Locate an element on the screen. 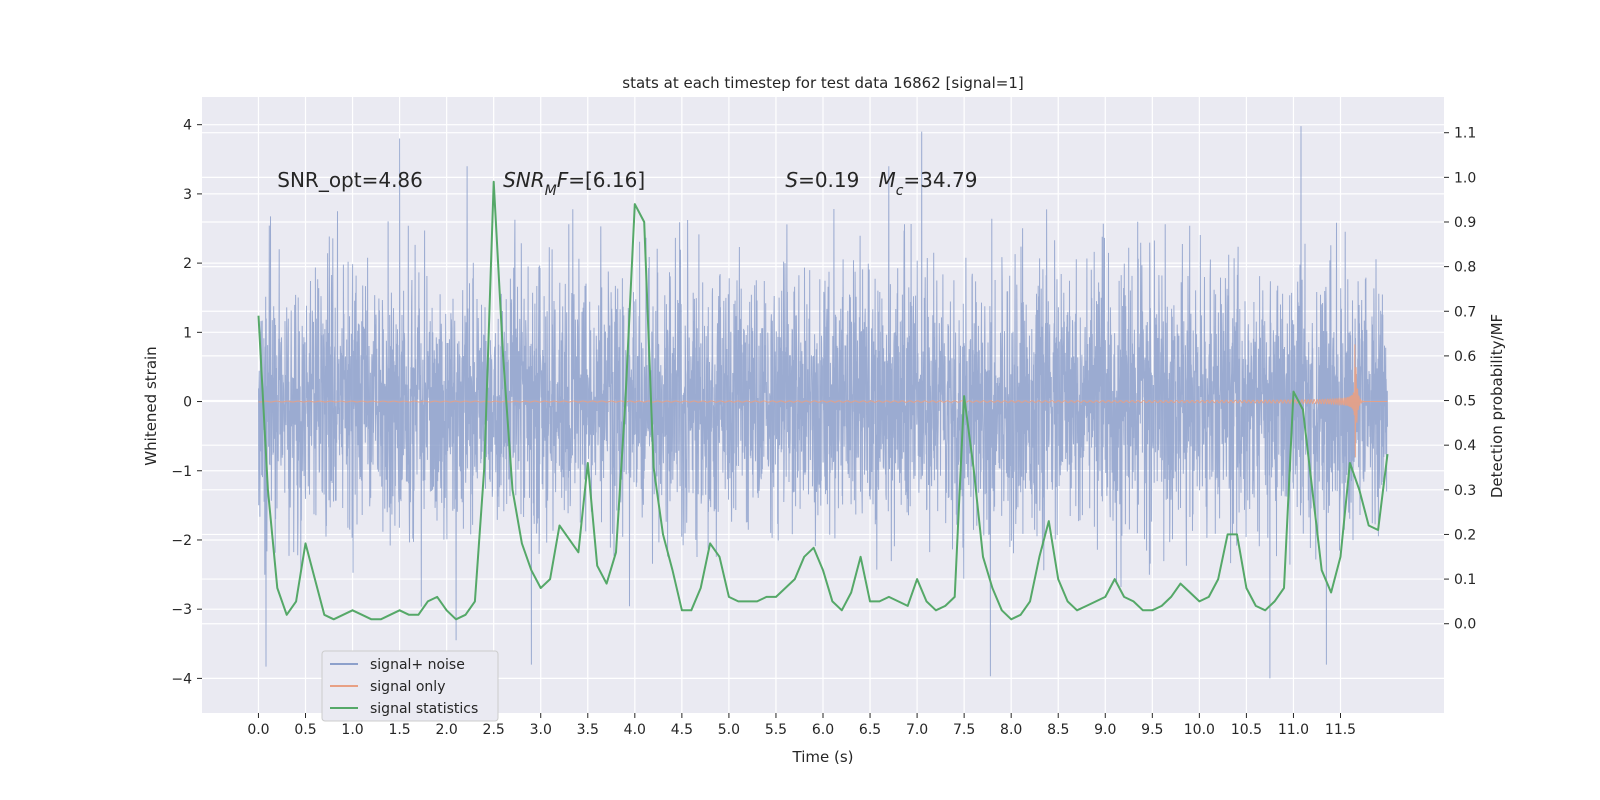  y-right-tick-label: 1.1 is located at coordinates (1465, 134).